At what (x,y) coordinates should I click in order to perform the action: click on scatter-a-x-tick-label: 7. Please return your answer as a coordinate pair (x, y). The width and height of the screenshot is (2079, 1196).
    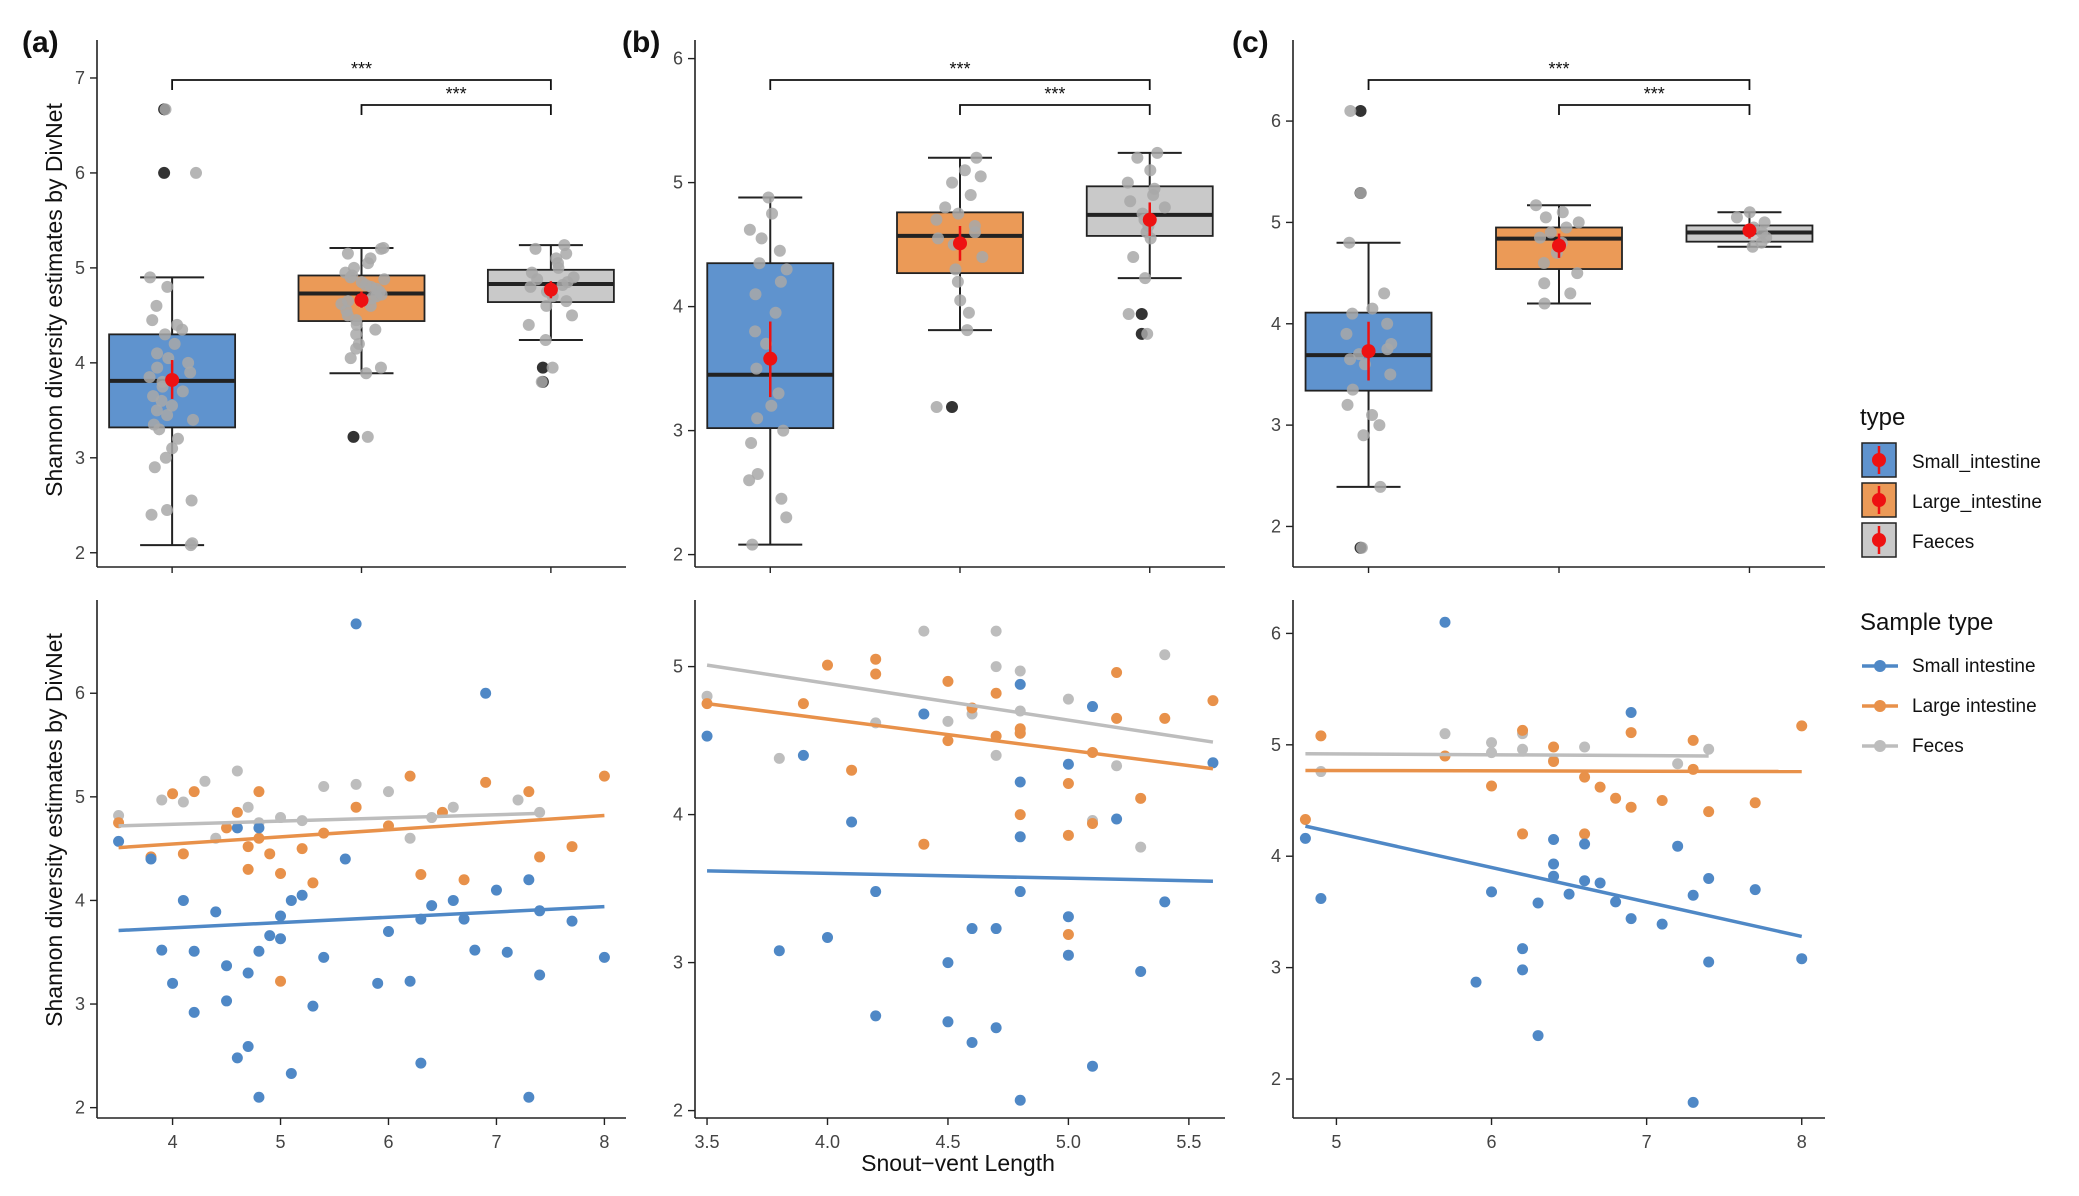
    Looking at the image, I should click on (496, 1142).